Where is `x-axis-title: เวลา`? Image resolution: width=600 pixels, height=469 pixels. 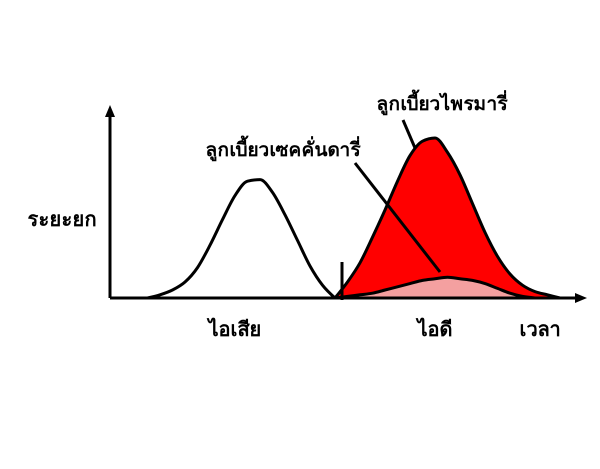
x-axis-title: เวลา is located at coordinates (540, 329).